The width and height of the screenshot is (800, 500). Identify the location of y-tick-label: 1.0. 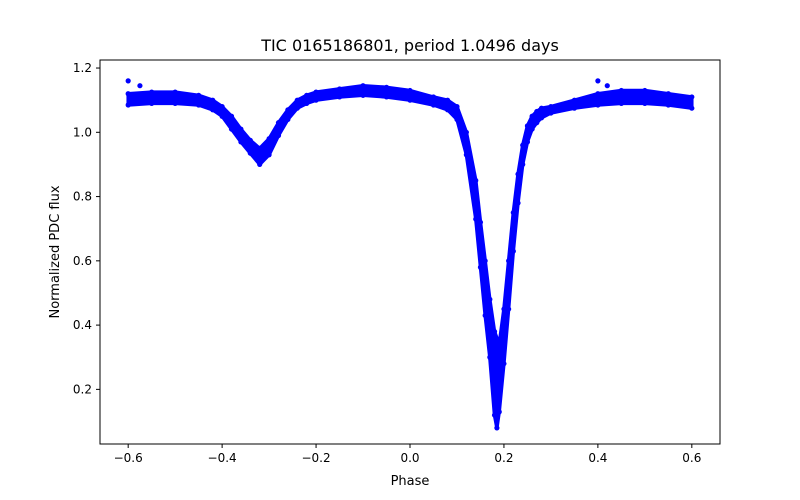
(82, 132).